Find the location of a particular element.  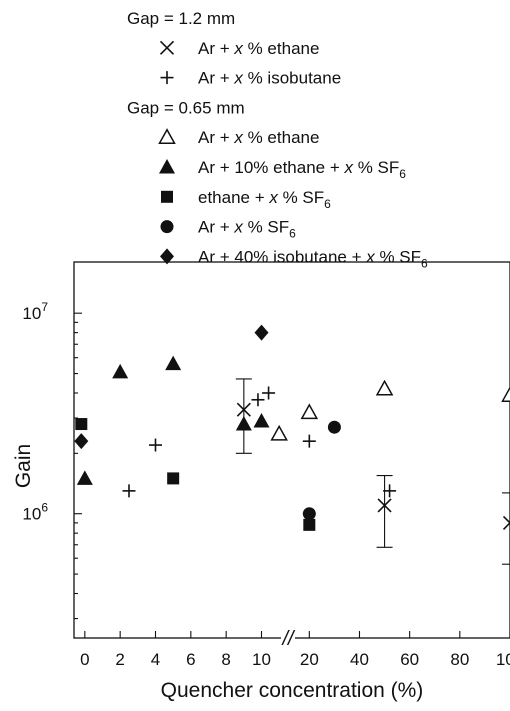

legend-marker-plus is located at coordinates (167, 78).